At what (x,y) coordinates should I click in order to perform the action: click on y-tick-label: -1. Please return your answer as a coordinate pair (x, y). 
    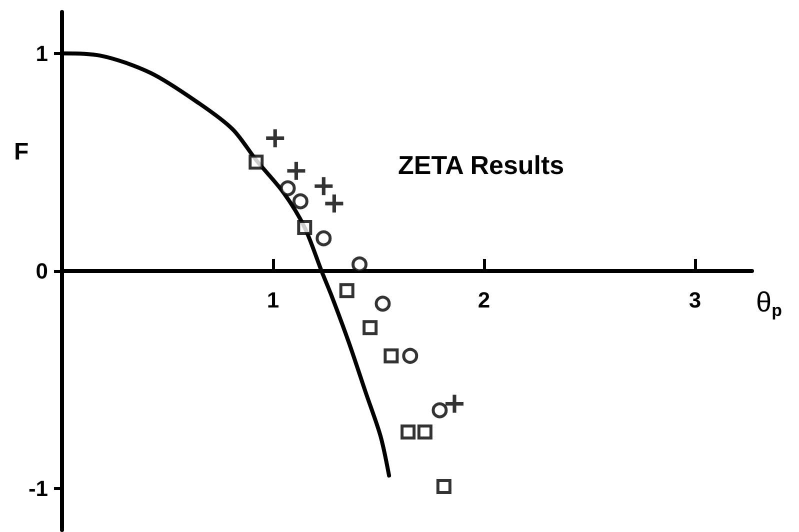
    Looking at the image, I should click on (38, 489).